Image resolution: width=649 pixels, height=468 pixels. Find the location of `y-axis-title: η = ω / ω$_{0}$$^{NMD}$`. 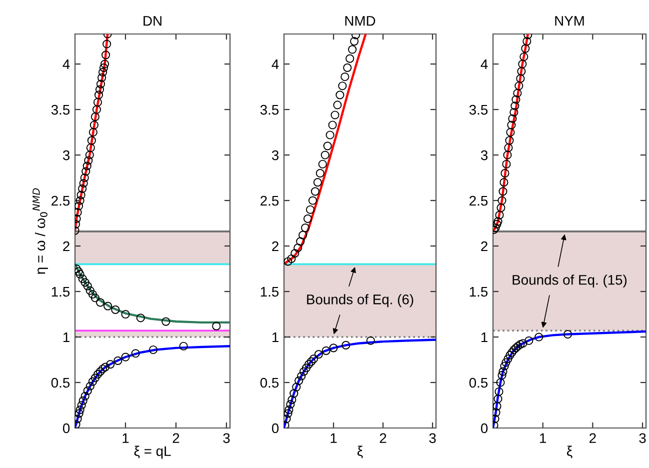

y-axis-title: η = ω / ω$_{0}$$^{NMD}$ is located at coordinates (40, 231).